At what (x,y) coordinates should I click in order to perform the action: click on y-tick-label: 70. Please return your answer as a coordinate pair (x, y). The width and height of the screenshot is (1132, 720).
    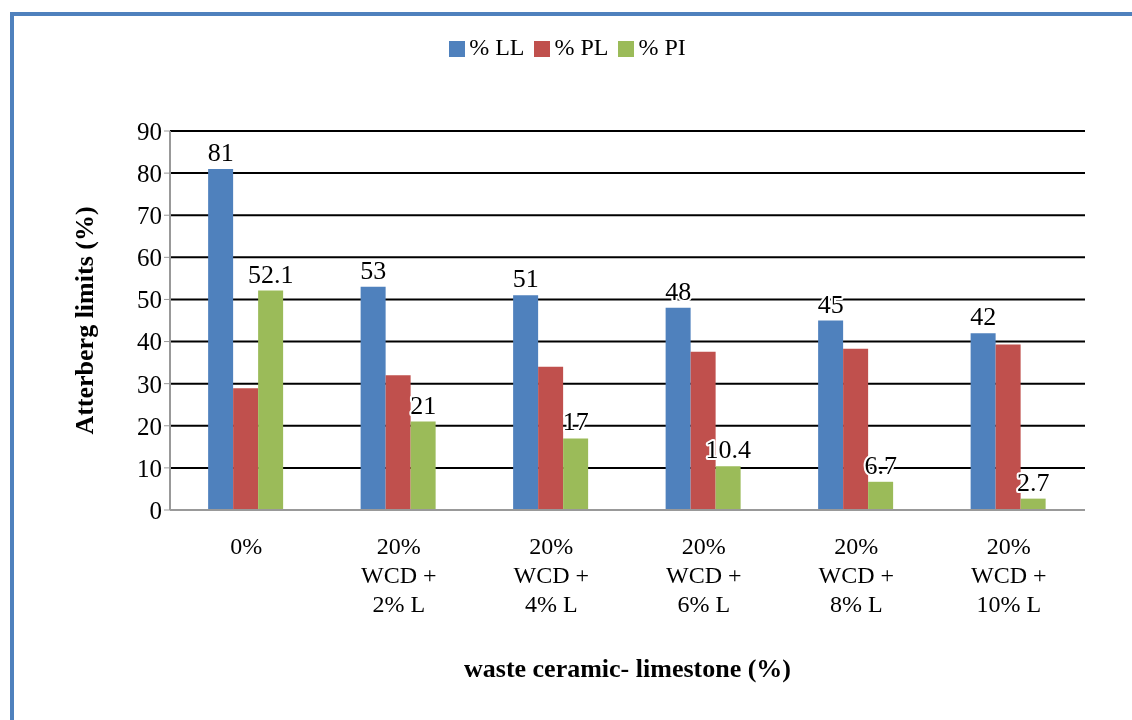
    Looking at the image, I should click on (149, 216).